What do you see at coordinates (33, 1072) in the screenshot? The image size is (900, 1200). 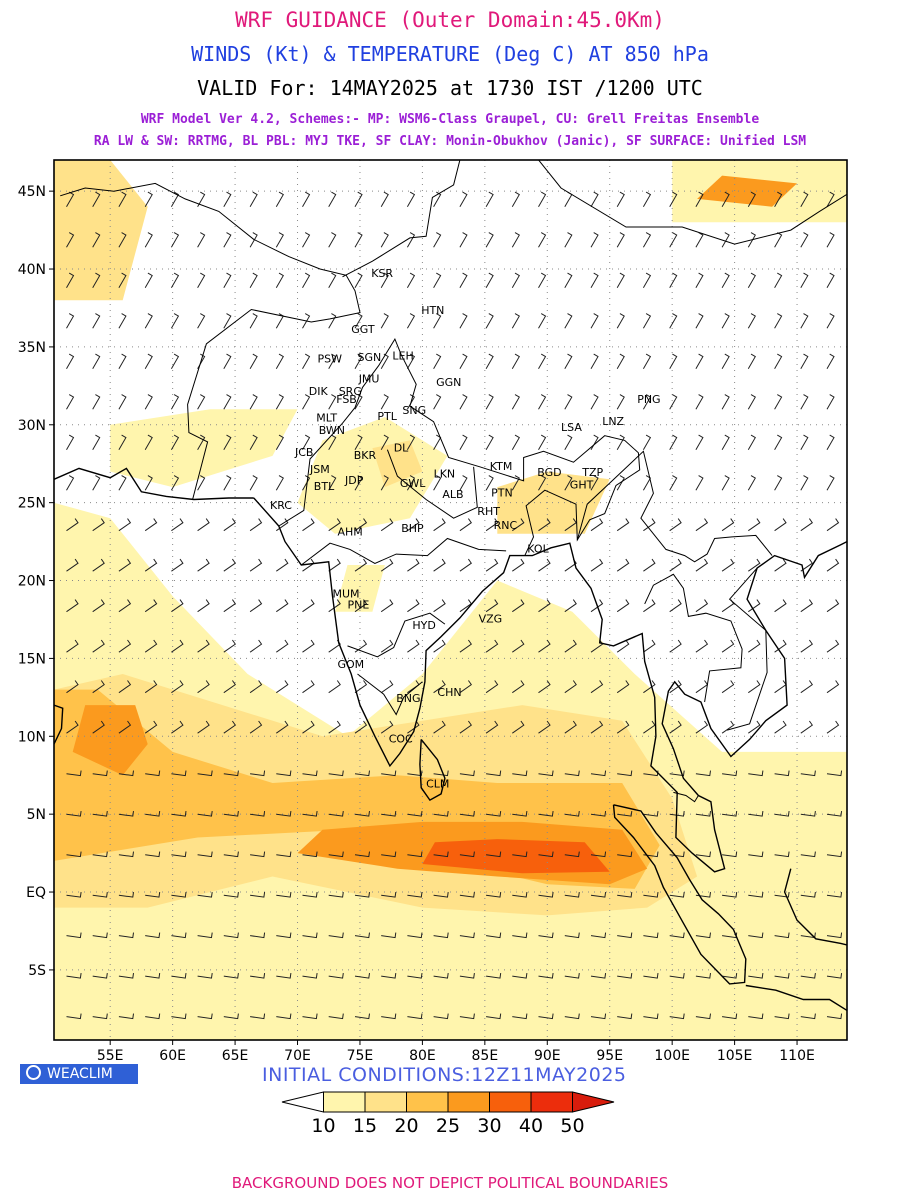 I see `logo-ring-icon` at bounding box center [33, 1072].